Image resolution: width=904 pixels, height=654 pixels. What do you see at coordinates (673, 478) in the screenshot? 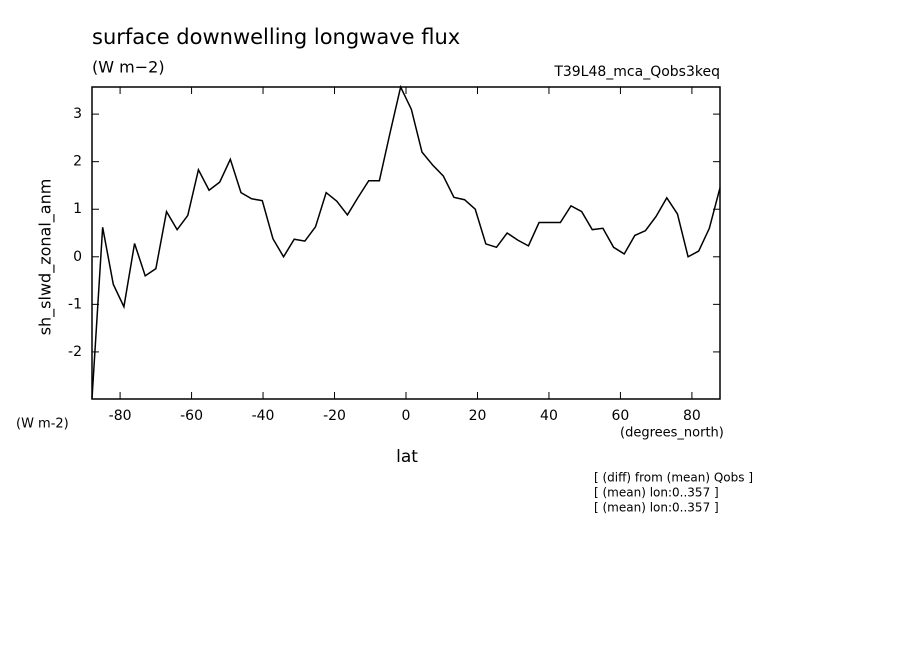
I see `note: [ (diff) from (mean) Qobs ]` at bounding box center [673, 478].